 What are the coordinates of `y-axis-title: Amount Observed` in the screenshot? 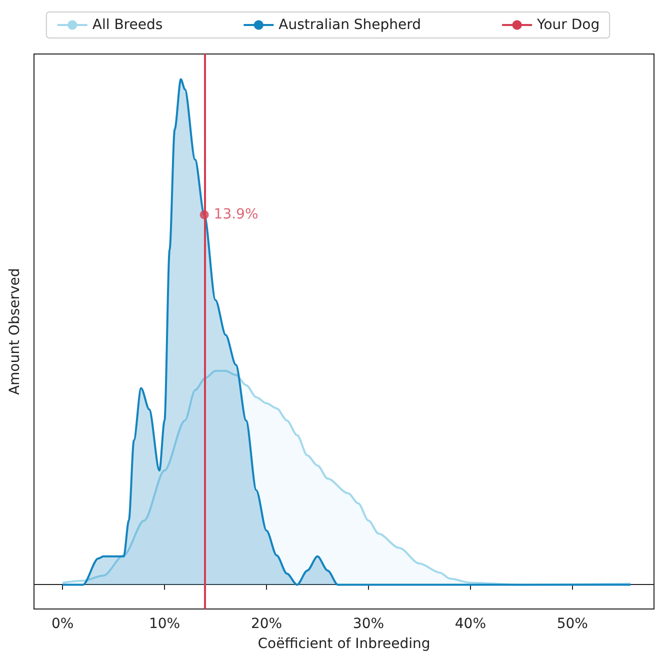 It's located at (15, 331).